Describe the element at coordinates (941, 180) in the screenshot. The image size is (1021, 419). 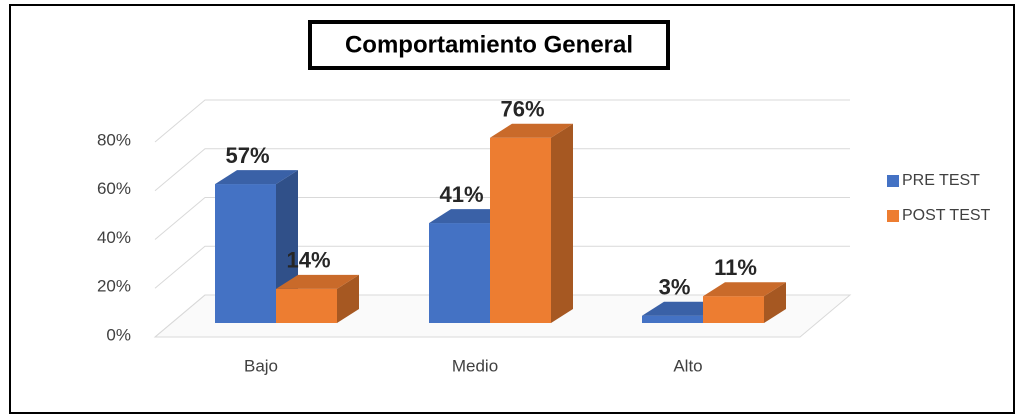
I see `legend-label: PRE TEST` at that location.